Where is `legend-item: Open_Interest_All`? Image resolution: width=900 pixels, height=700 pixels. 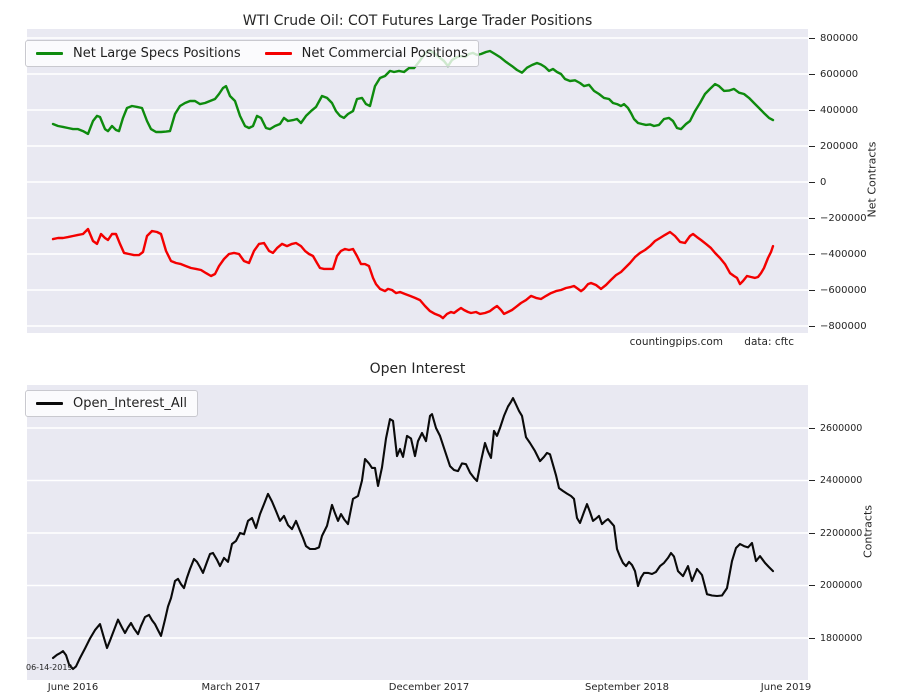
legend-item: Open_Interest_All is located at coordinates (111, 403).